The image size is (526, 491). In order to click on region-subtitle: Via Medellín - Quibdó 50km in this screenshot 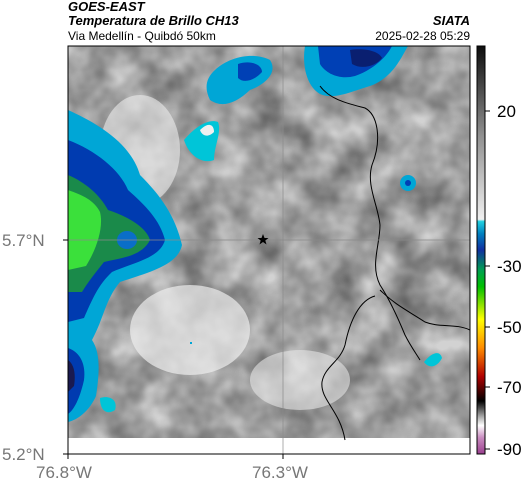, I will do `click(142, 36)`.